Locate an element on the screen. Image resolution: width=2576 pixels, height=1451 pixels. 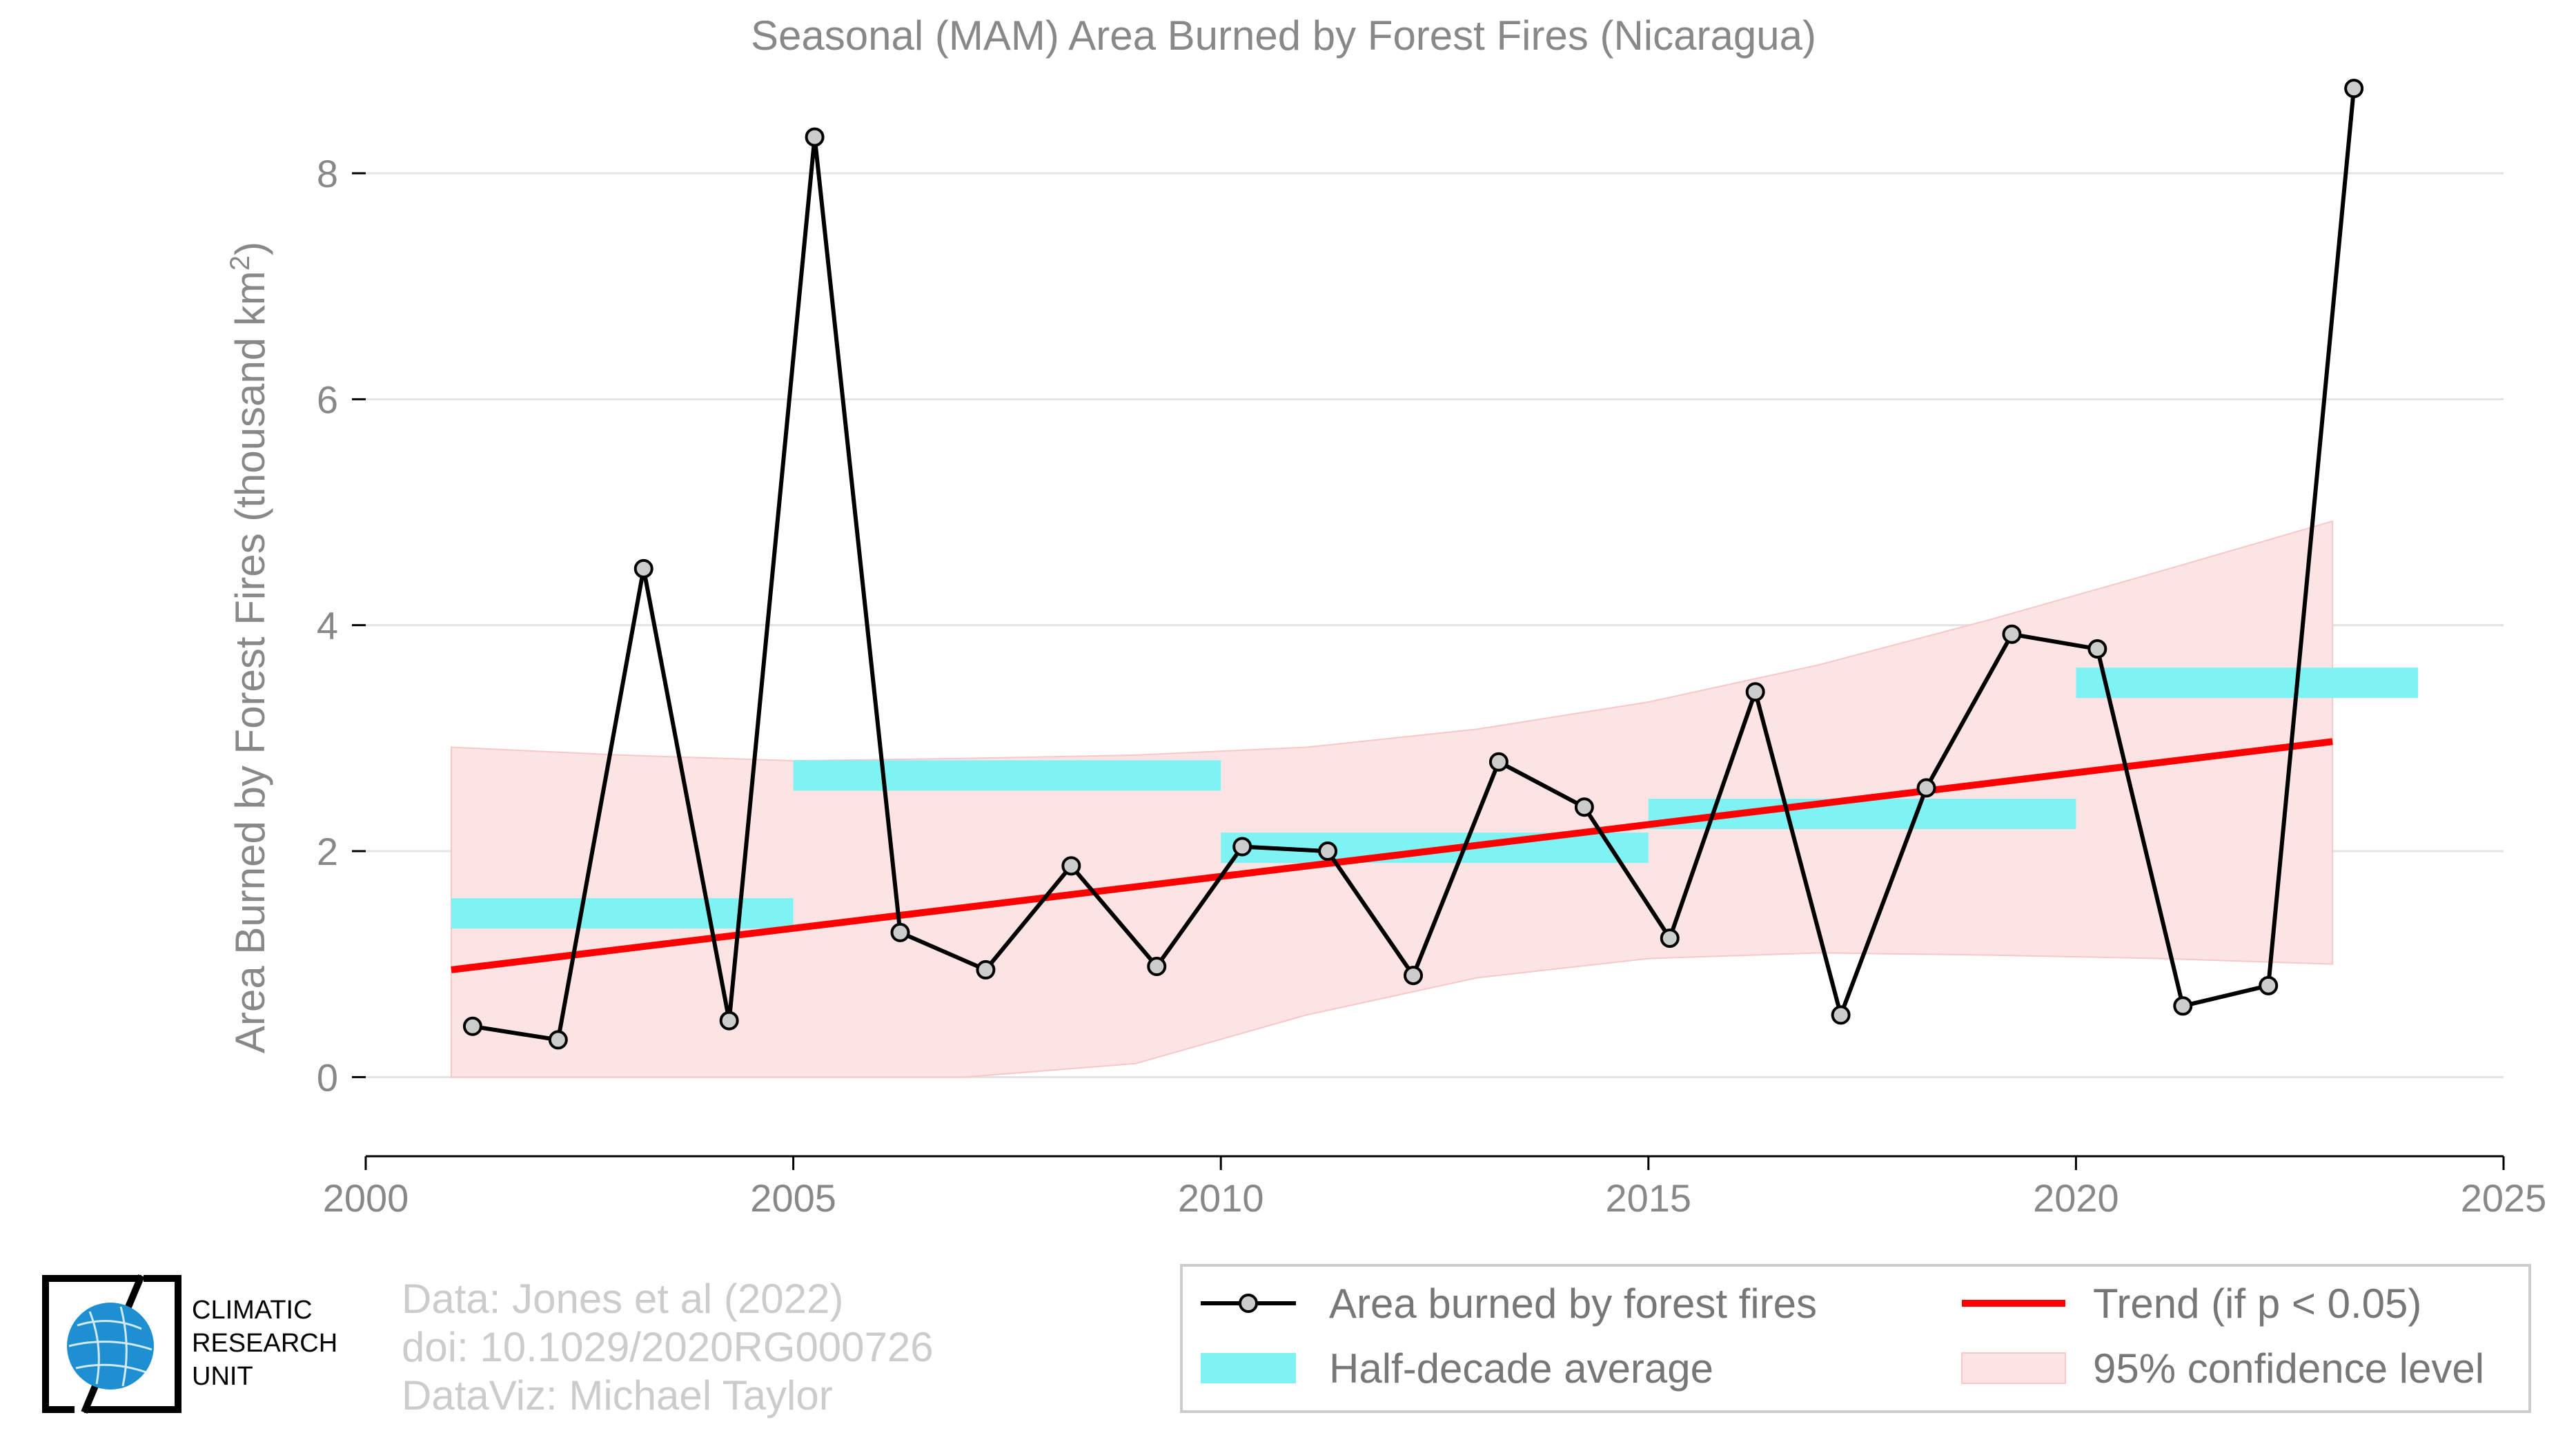
x-axis-ticks: 2000 2005 2010 2015 2020 2025 is located at coordinates (1435, 1188).